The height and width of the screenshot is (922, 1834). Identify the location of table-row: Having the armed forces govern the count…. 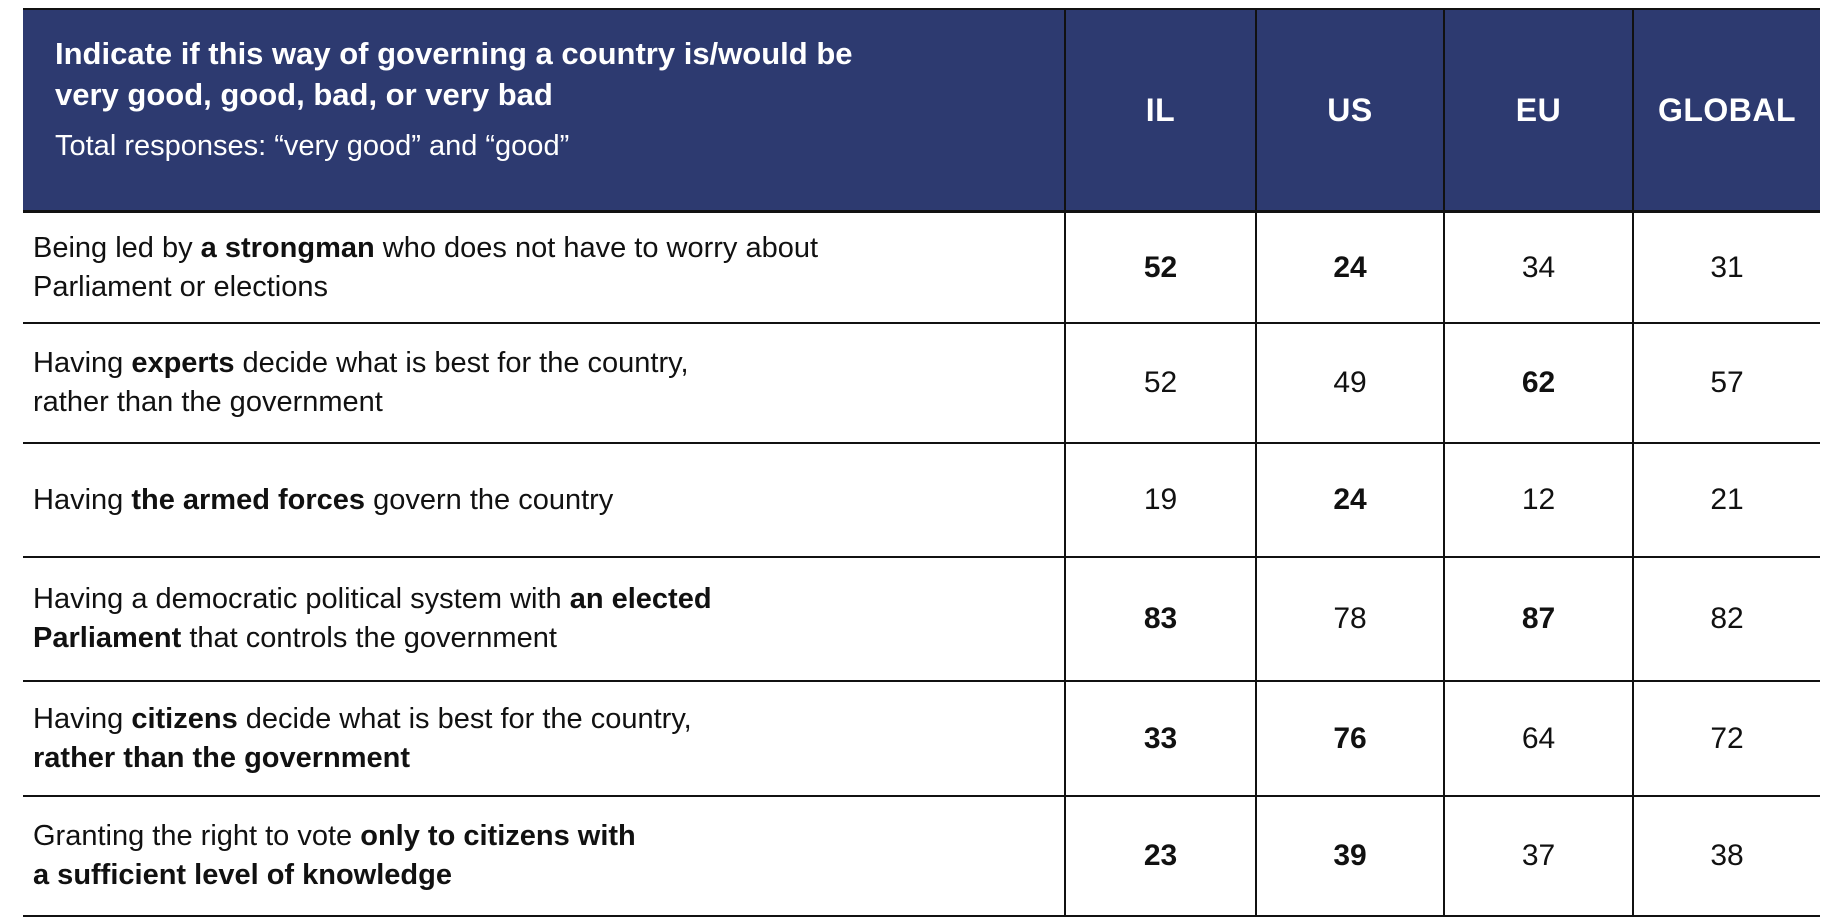
(921, 501).